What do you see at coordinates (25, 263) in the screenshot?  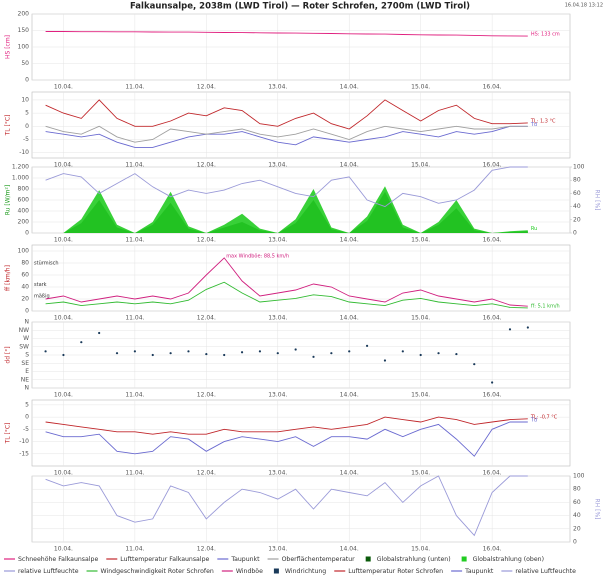 I see `y-tick-label: 80` at bounding box center [25, 263].